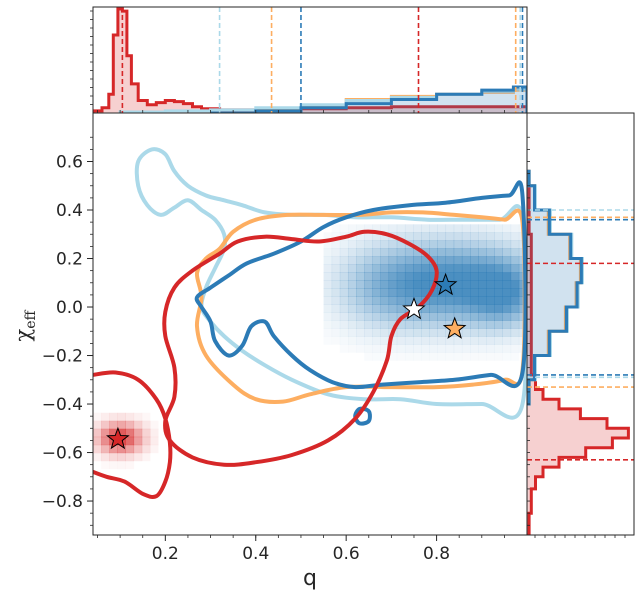 This screenshot has height=596, width=641. Describe the element at coordinates (62, 454) in the screenshot. I see `y-tick-label: −0.6` at that location.